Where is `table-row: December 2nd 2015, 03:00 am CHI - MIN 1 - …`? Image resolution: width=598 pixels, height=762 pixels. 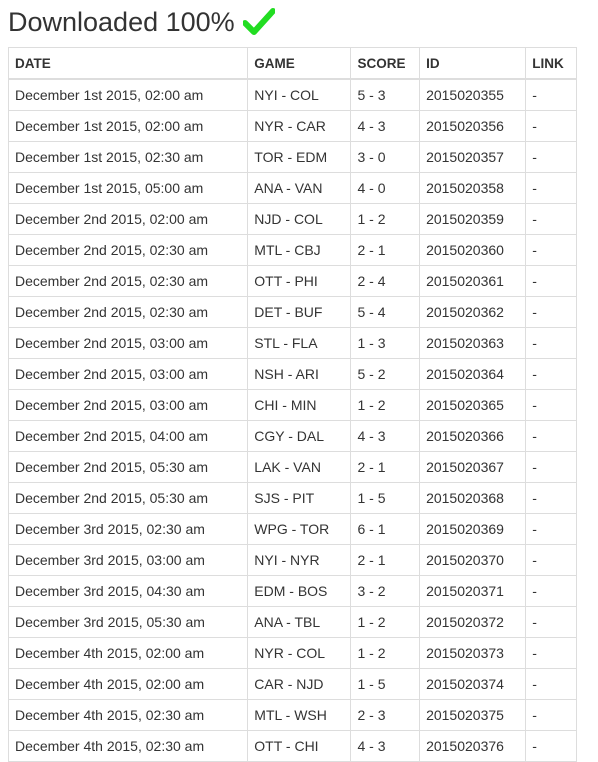
table-row: December 2nd 2015, 03:00 am CHI - MIN 1 - … is located at coordinates (292, 405).